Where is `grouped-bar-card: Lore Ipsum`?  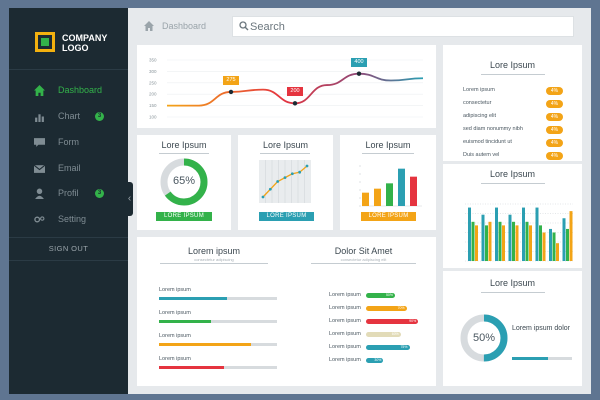
grouped-bar-card: Lore Ipsum is located at coordinates (512, 216).